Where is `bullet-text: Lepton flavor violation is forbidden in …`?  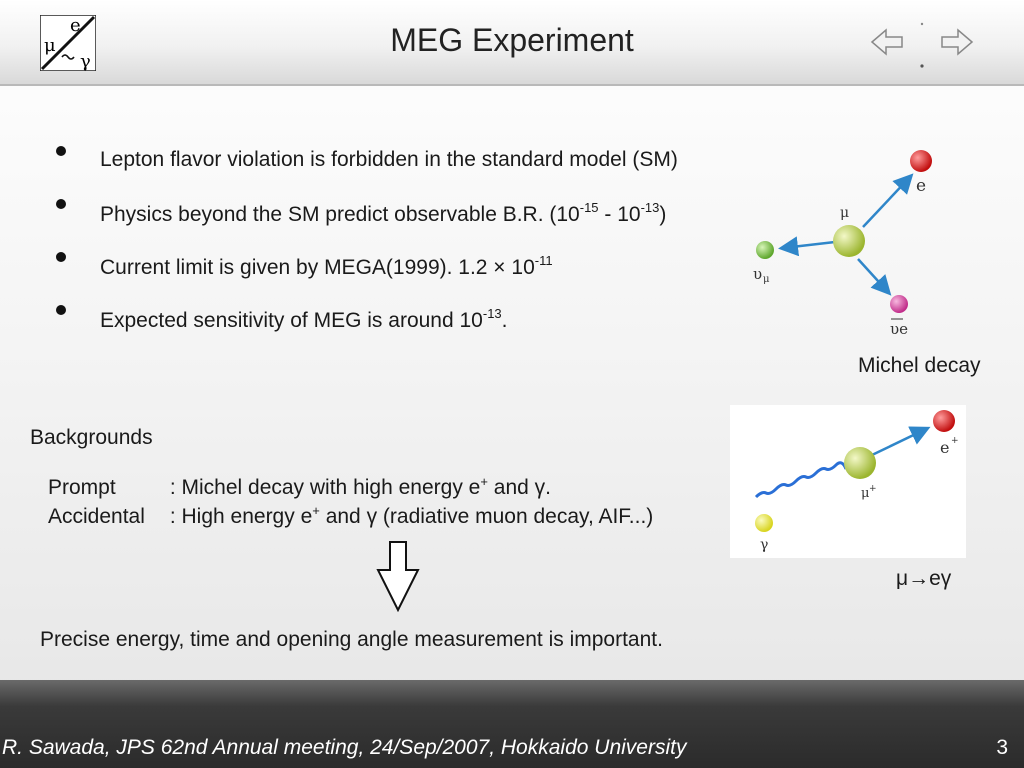 bullet-text: Lepton flavor violation is forbidden in … is located at coordinates (389, 159).